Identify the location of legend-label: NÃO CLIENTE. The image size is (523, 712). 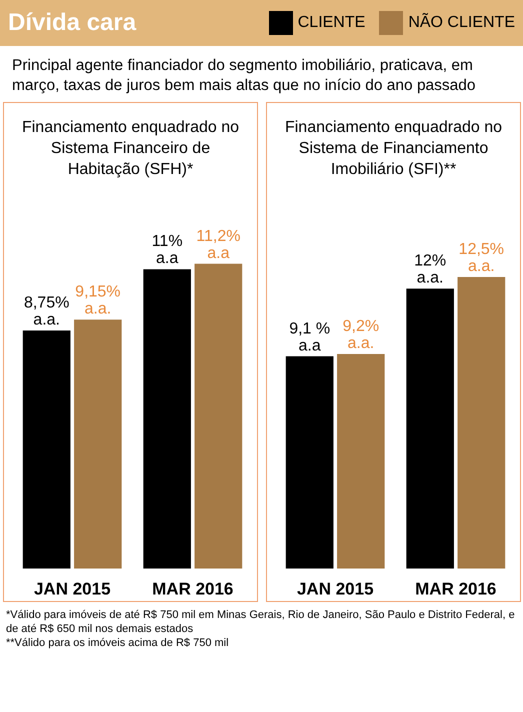
(461, 23).